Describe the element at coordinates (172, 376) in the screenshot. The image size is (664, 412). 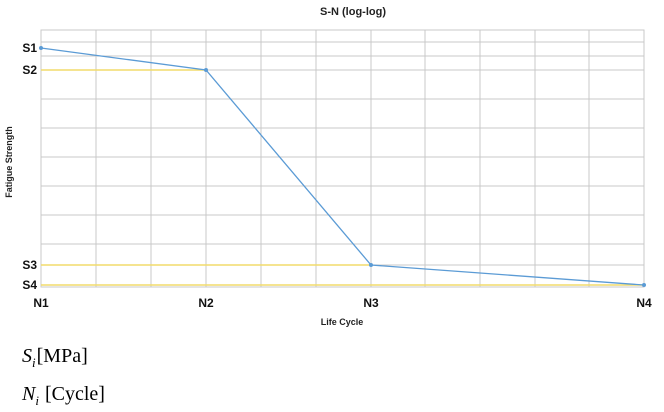
I see `unit-notes: Si[MPa] Ni [Cycle]` at that location.